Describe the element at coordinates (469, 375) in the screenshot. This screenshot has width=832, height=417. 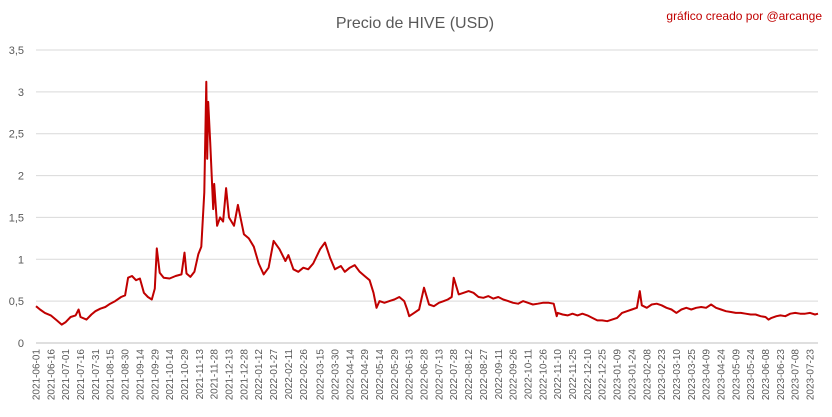
I see `x-tick-label: 2022-08-12` at that location.